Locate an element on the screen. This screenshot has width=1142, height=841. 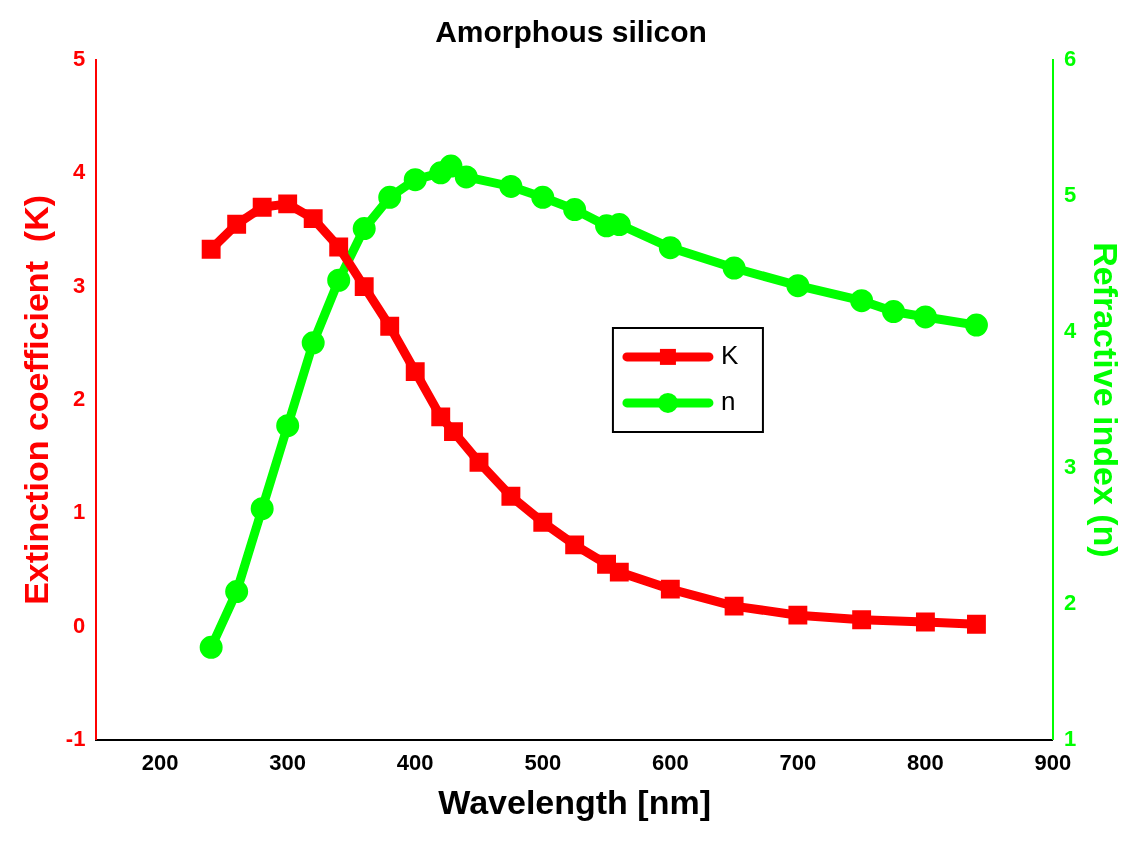
x-tick-label: 600 is located at coordinates (670, 763).